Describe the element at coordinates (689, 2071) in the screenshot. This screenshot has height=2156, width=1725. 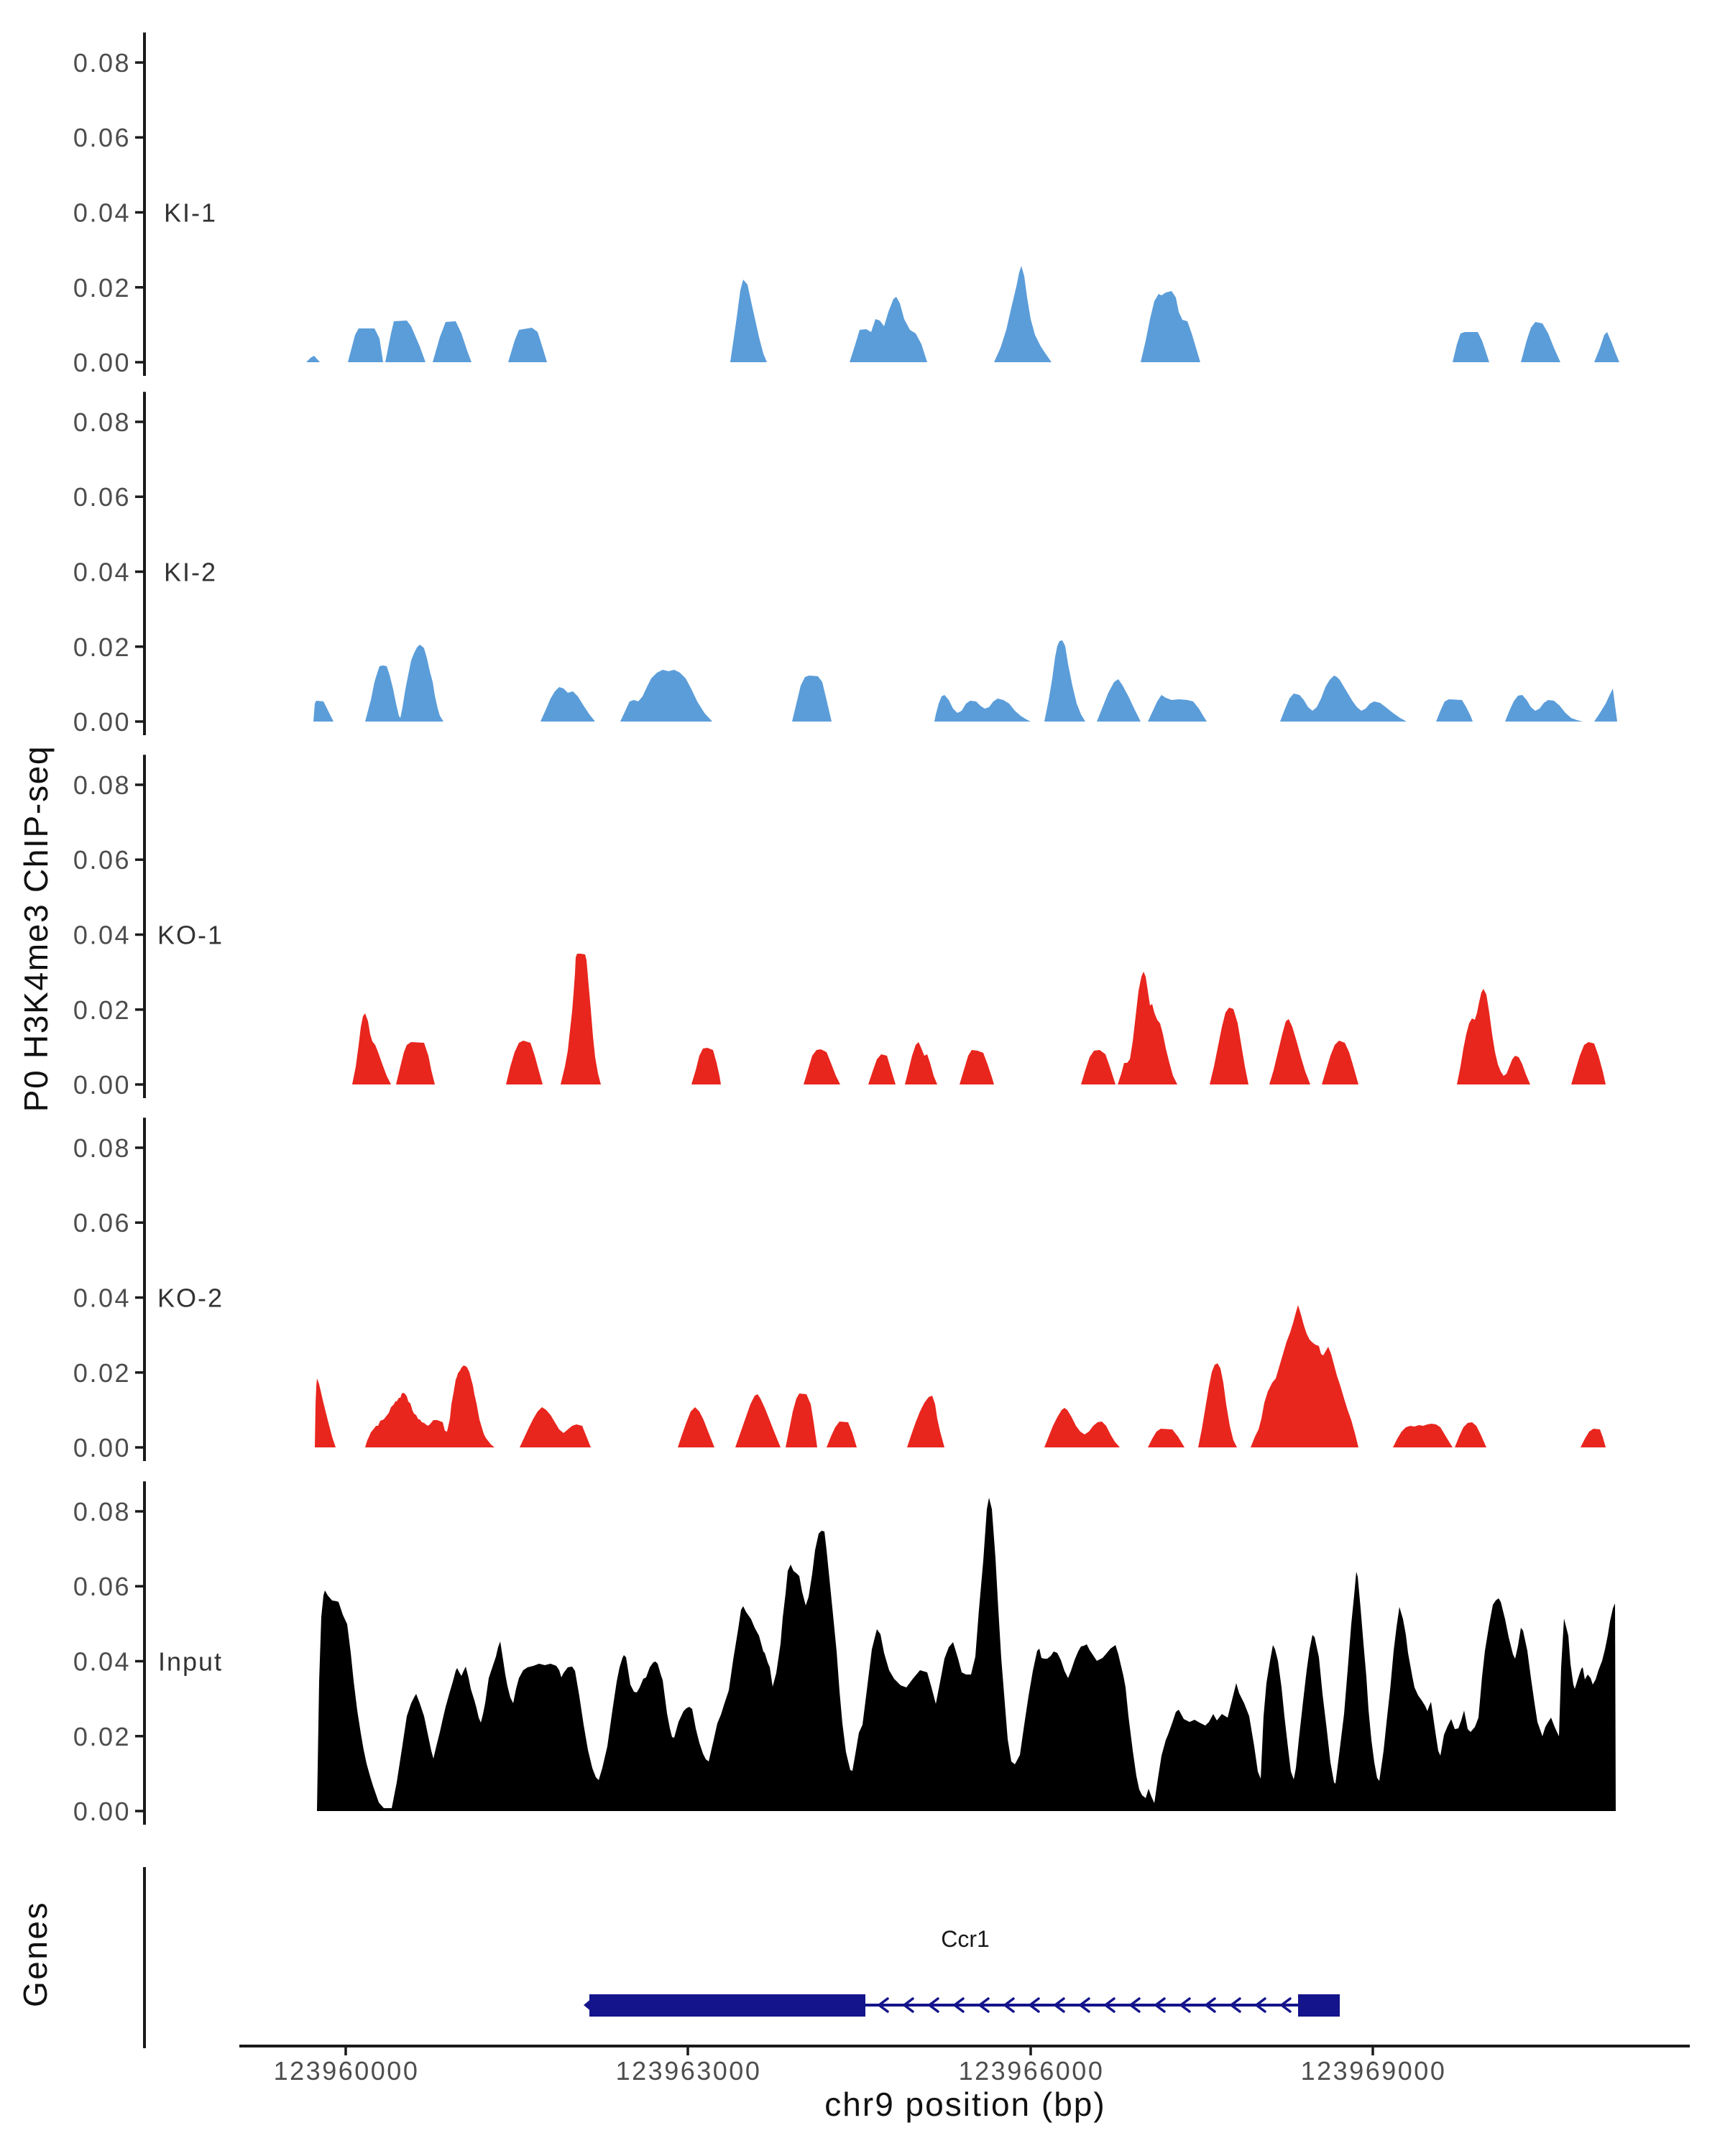
I see `svg-text: 123963000` at that location.